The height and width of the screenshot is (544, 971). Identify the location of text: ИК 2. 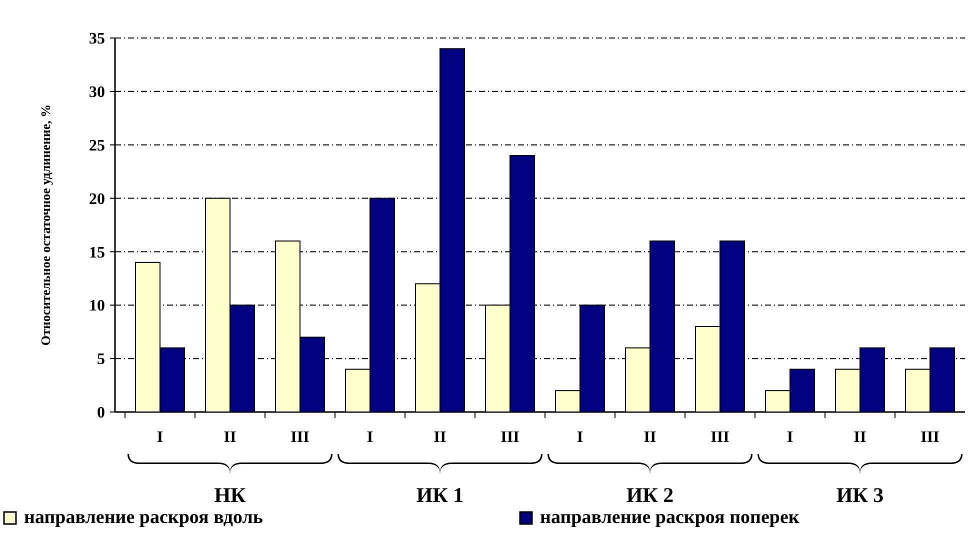
(650, 495).